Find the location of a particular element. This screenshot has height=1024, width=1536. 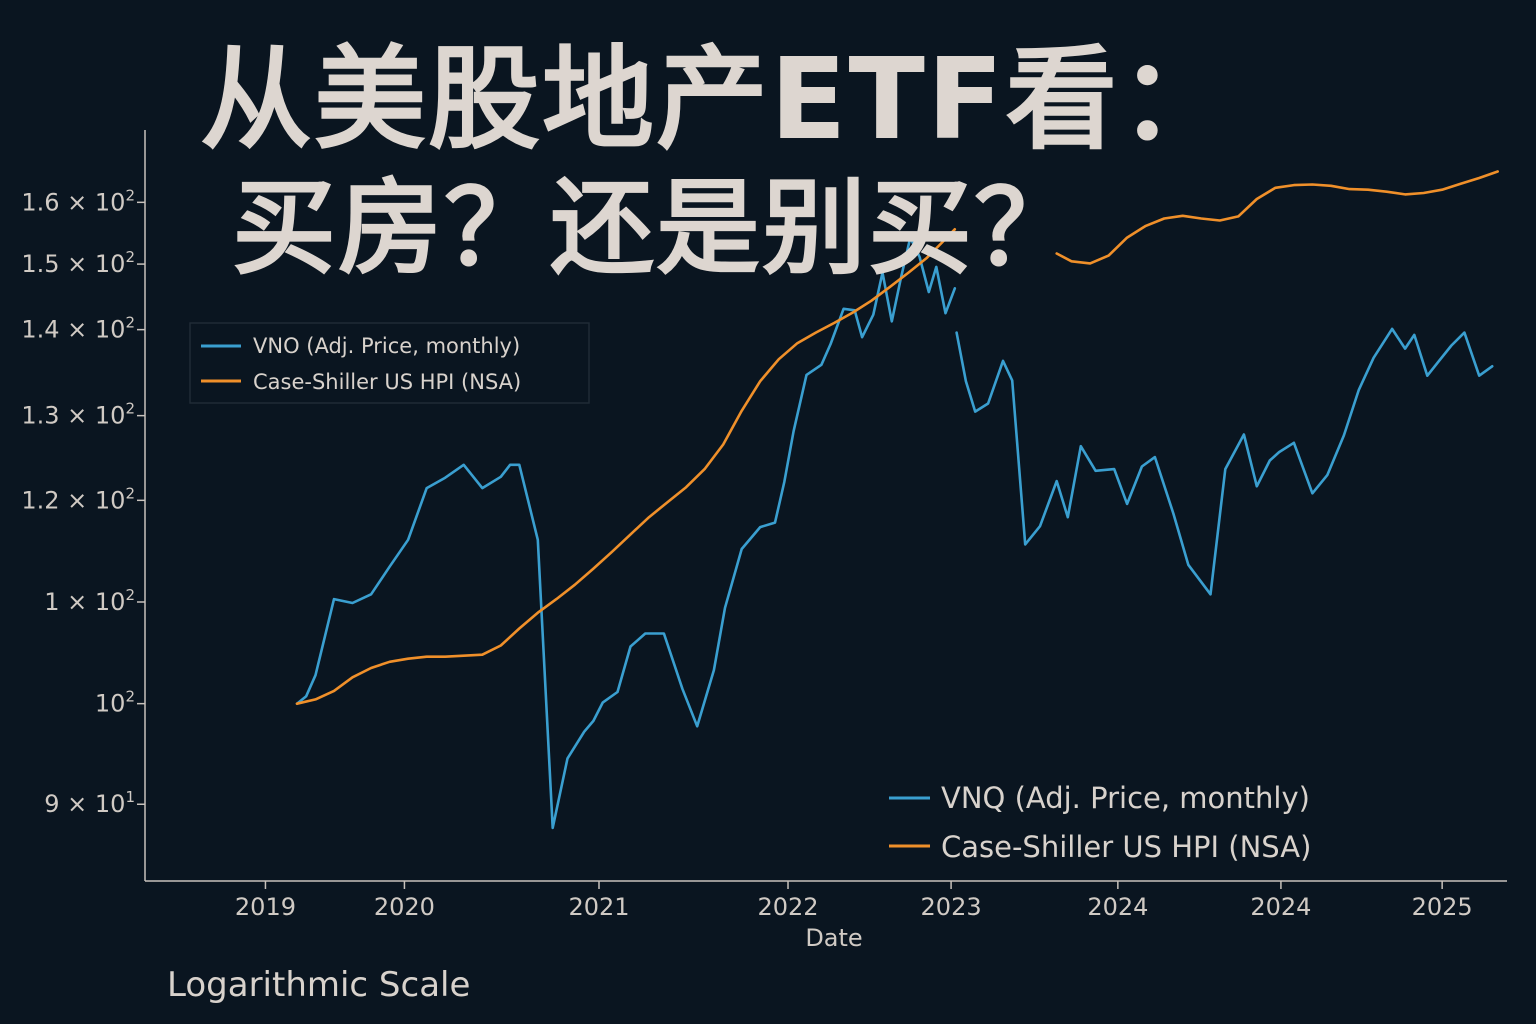

y-tick-label: 1 × 102 is located at coordinates (89, 601).